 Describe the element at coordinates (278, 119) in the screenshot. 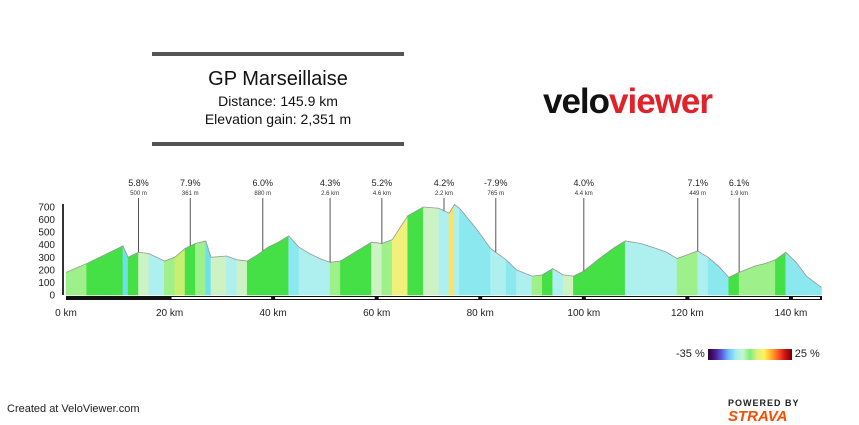

I see `route-elevation-gain: Elevation gain: 2,351 m` at that location.